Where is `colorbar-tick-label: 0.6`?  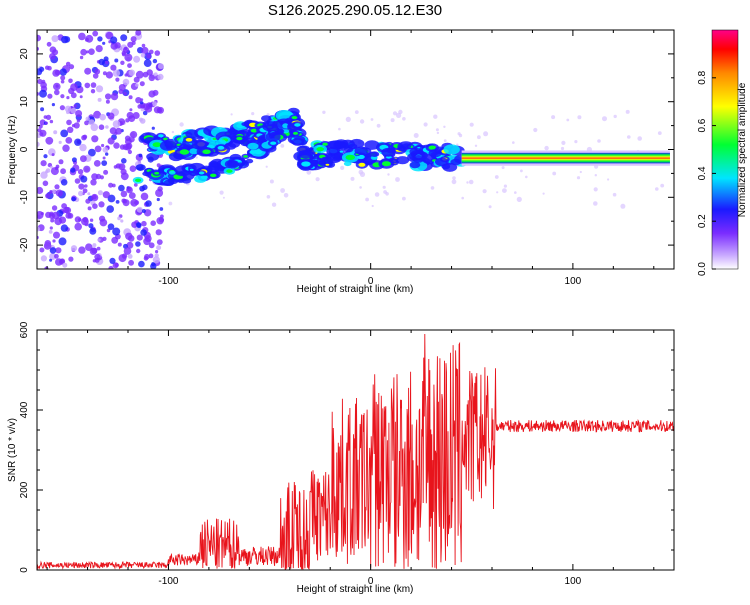
colorbar-tick-label: 0.6 is located at coordinates (702, 125).